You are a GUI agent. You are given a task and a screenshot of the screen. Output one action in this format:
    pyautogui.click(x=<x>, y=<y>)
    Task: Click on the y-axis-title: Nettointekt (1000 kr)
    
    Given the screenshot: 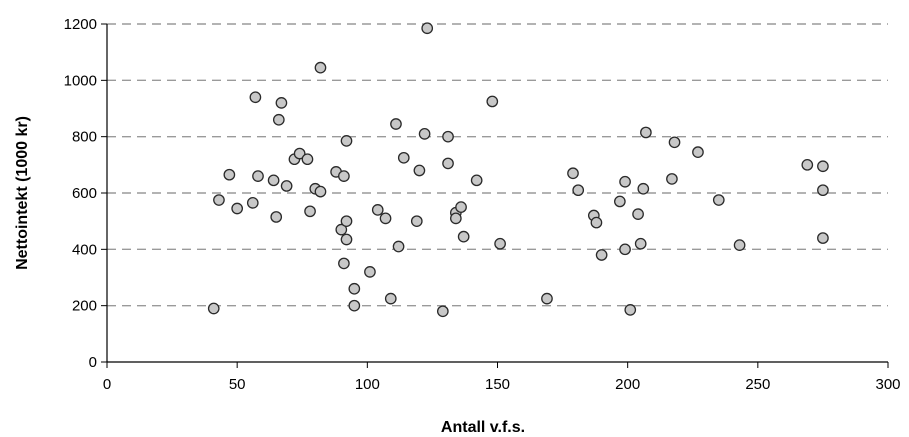 What is the action you would take?
    pyautogui.click(x=22, y=193)
    